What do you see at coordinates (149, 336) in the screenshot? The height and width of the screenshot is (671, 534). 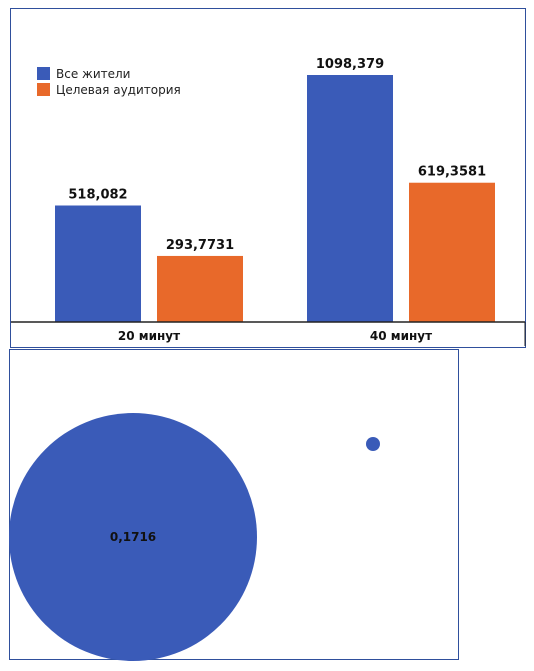 I see `x-tick-label-0: 20 минут` at bounding box center [149, 336].